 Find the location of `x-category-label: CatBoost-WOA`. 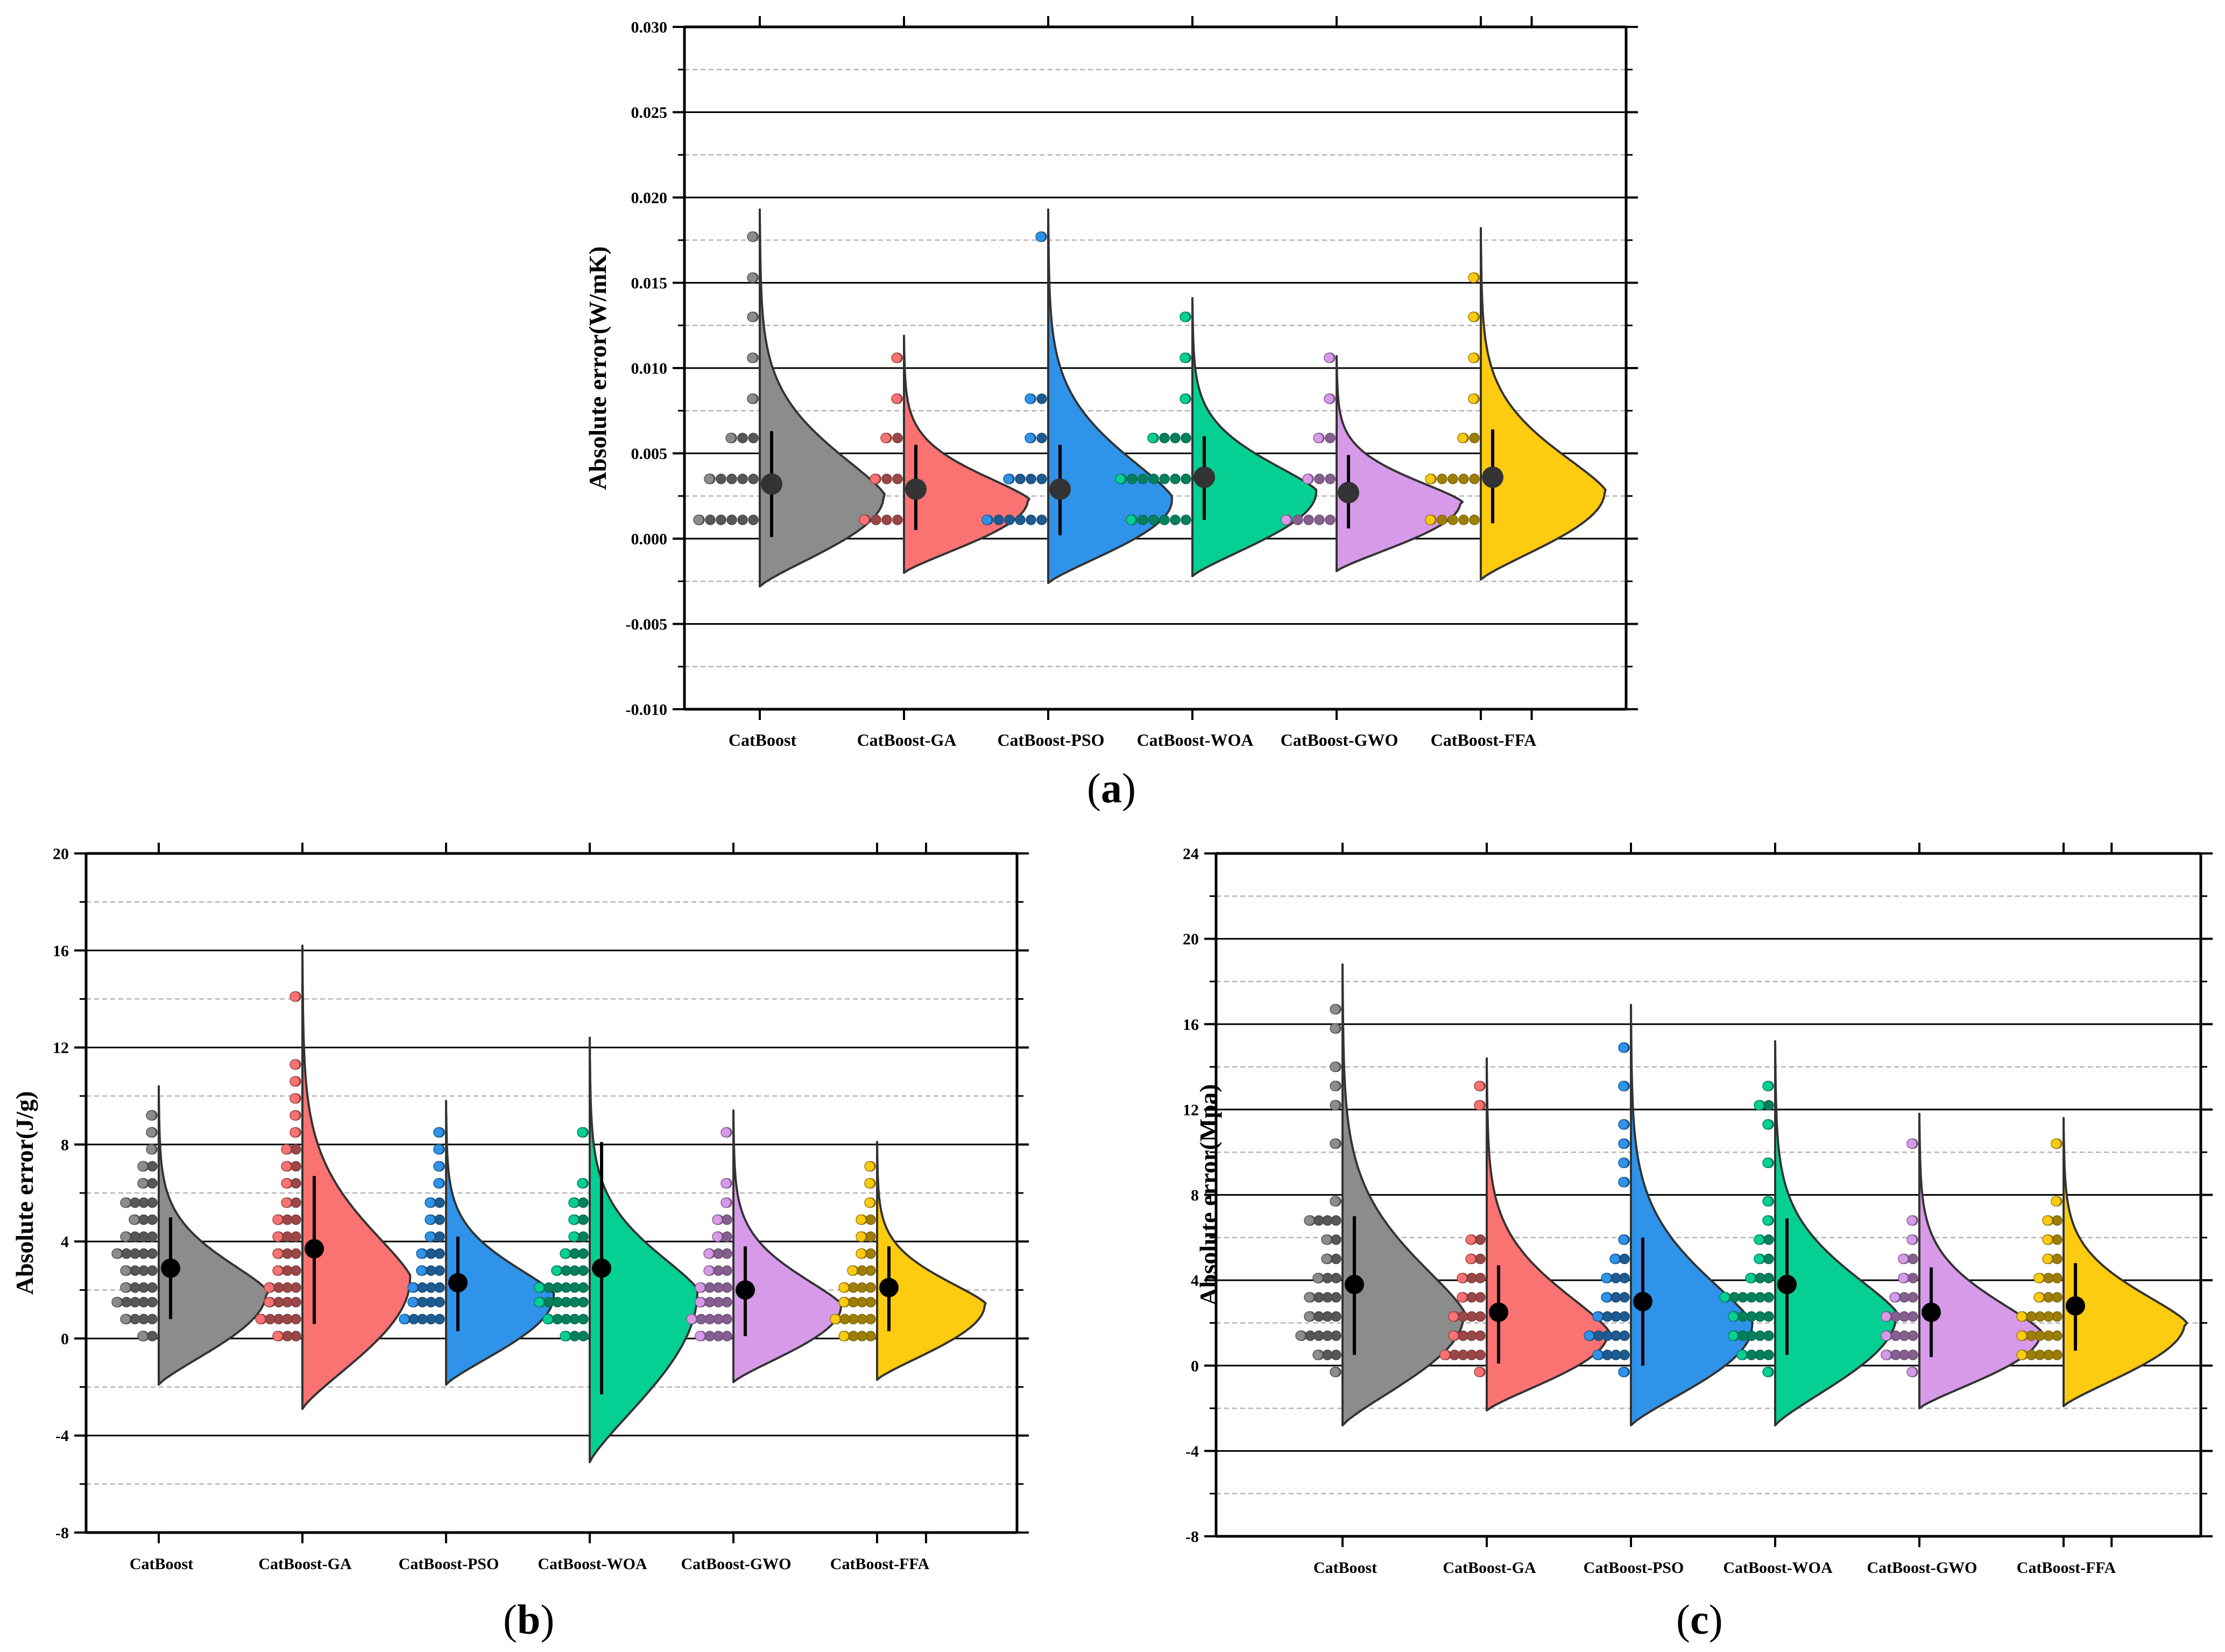

x-category-label: CatBoost-WOA is located at coordinates (1195, 740).